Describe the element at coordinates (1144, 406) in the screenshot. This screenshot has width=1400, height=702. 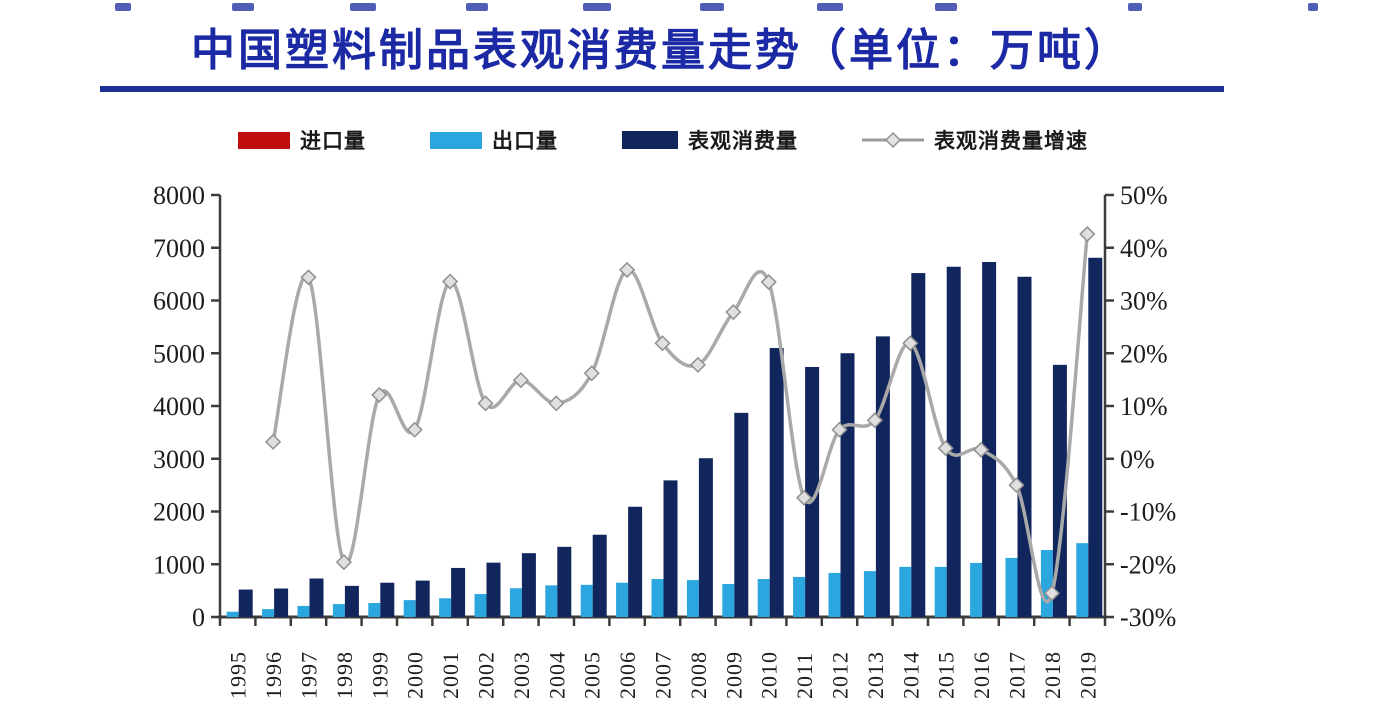
I see `right-axis-tick-label: 10%` at that location.